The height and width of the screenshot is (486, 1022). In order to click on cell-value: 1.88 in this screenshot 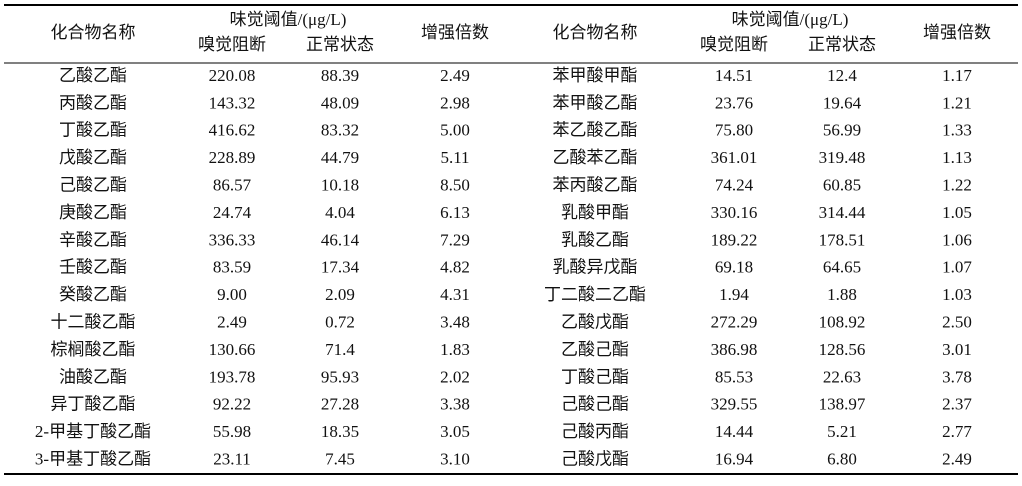, I will do `click(842, 294)`.